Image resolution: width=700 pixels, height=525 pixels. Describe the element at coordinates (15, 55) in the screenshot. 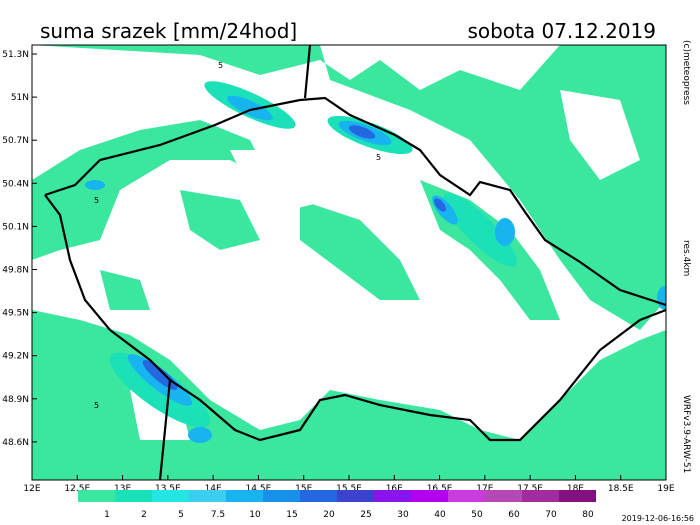

I see `lat-label: 51.3N` at that location.